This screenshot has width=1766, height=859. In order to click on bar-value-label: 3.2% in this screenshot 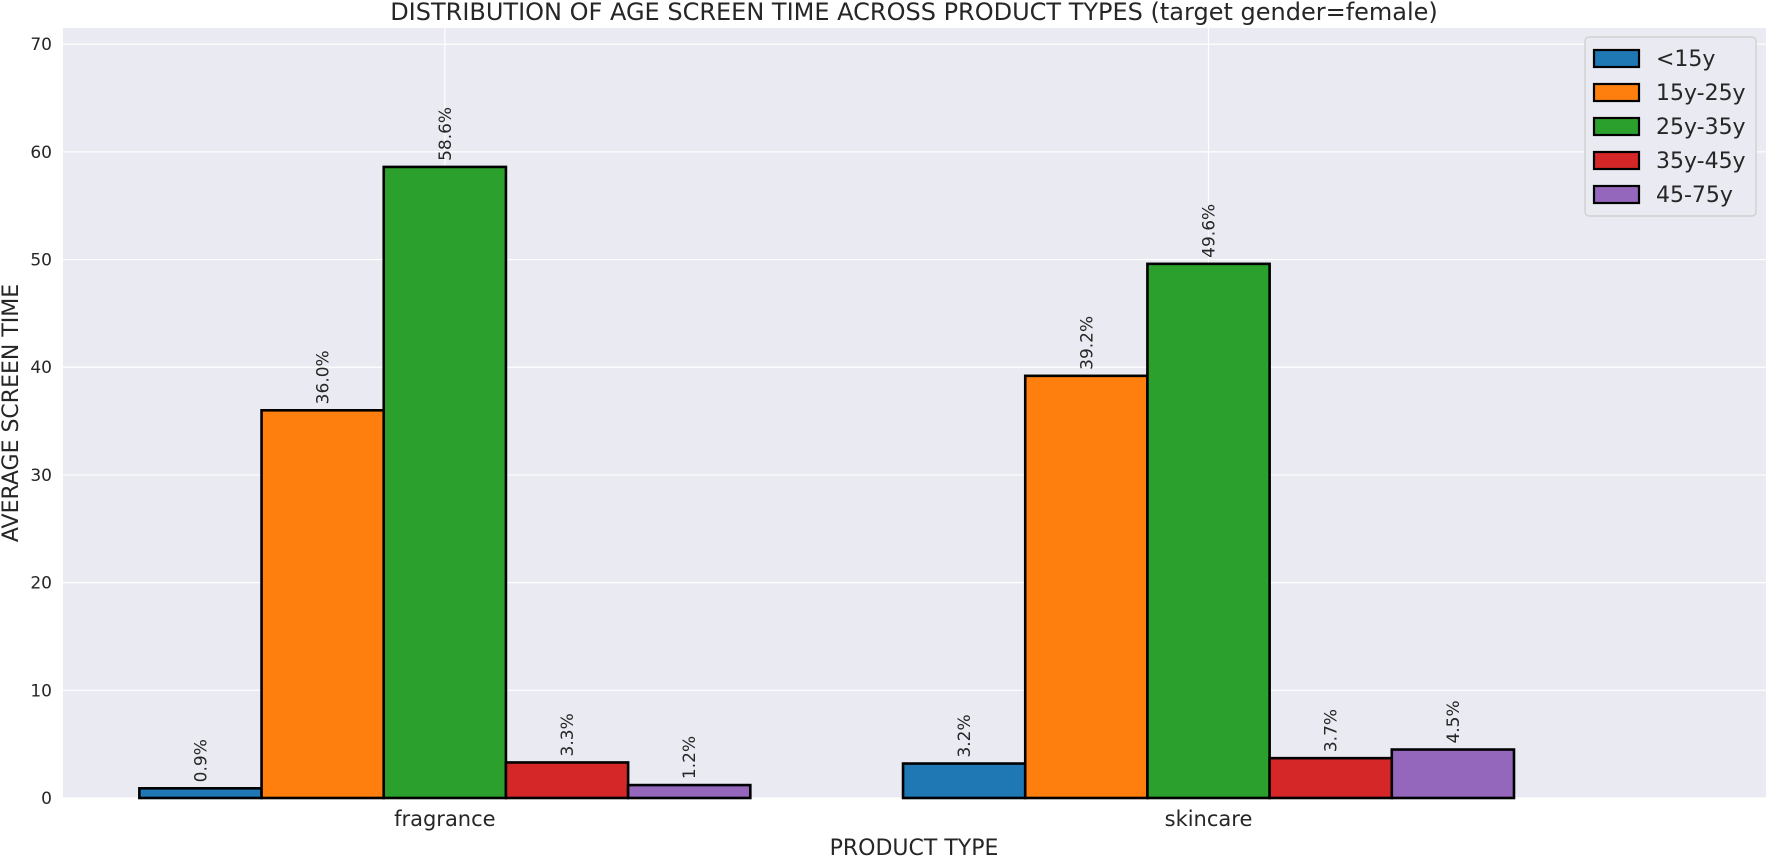, I will do `click(965, 735)`.